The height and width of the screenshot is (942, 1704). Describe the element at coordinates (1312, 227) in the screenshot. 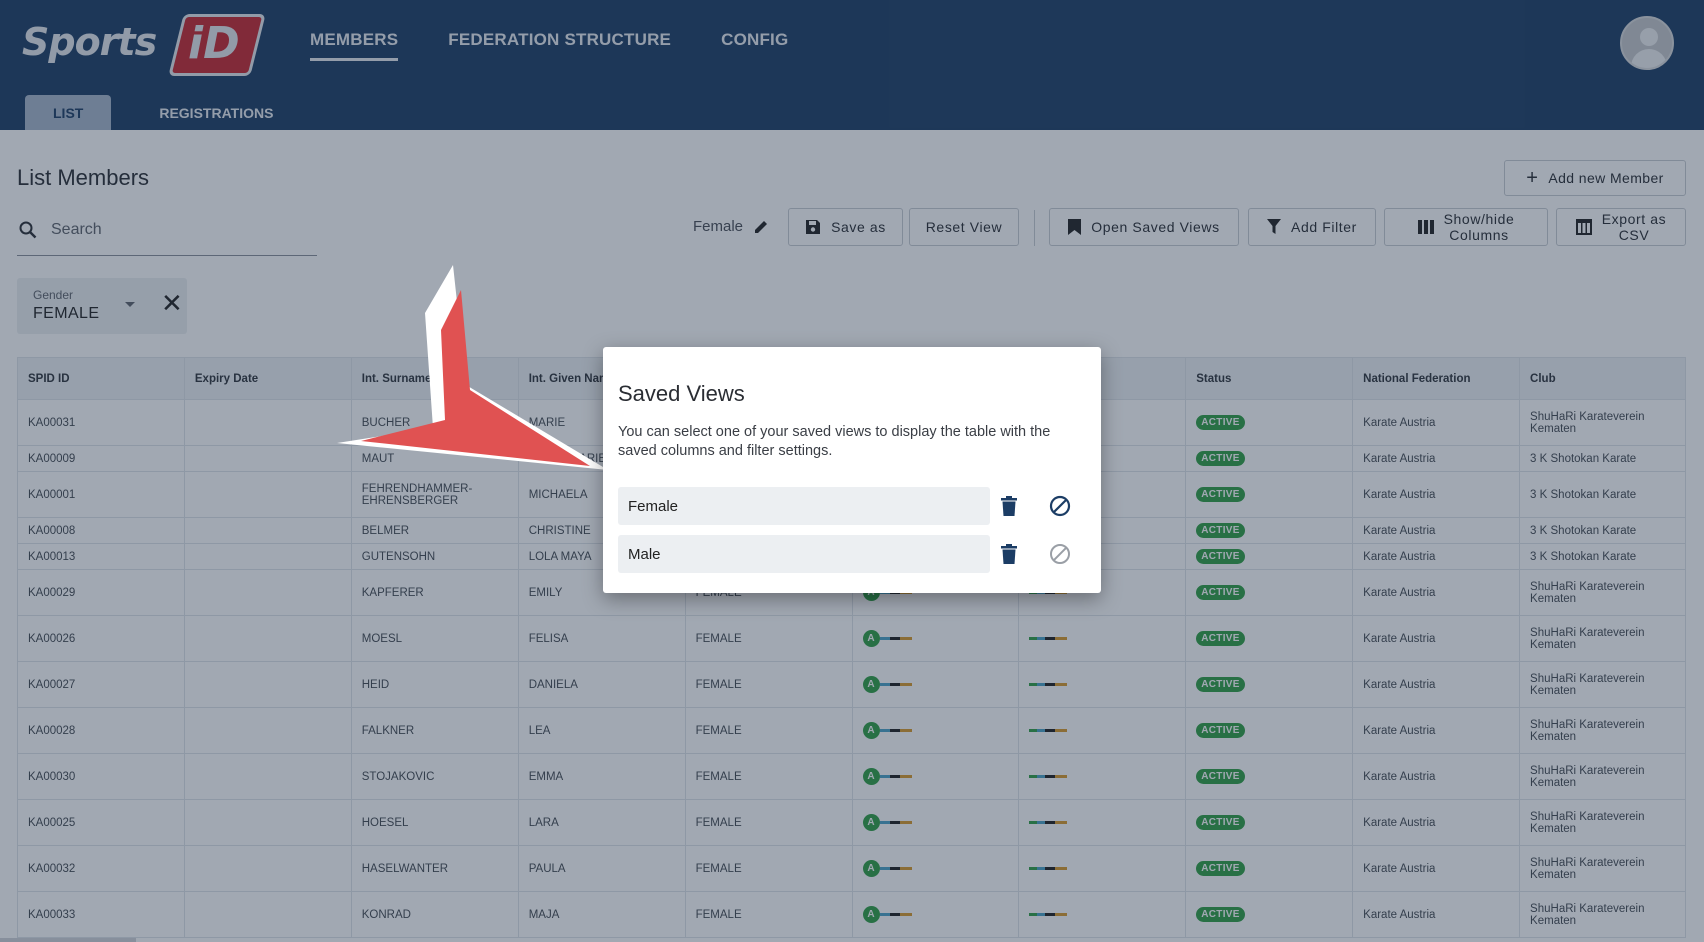

I see `add-filter-button: Add Filter` at that location.